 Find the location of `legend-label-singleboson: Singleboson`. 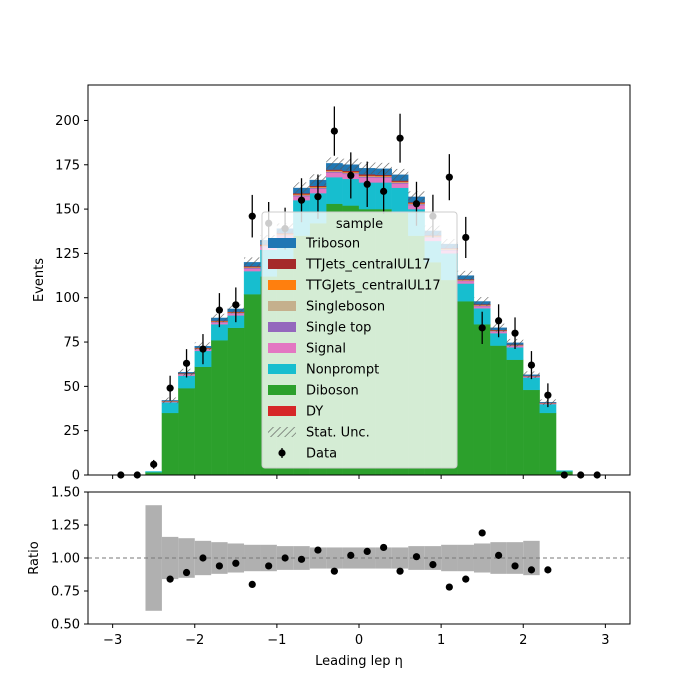

legend-label-singleboson: Singleboson is located at coordinates (345, 307).